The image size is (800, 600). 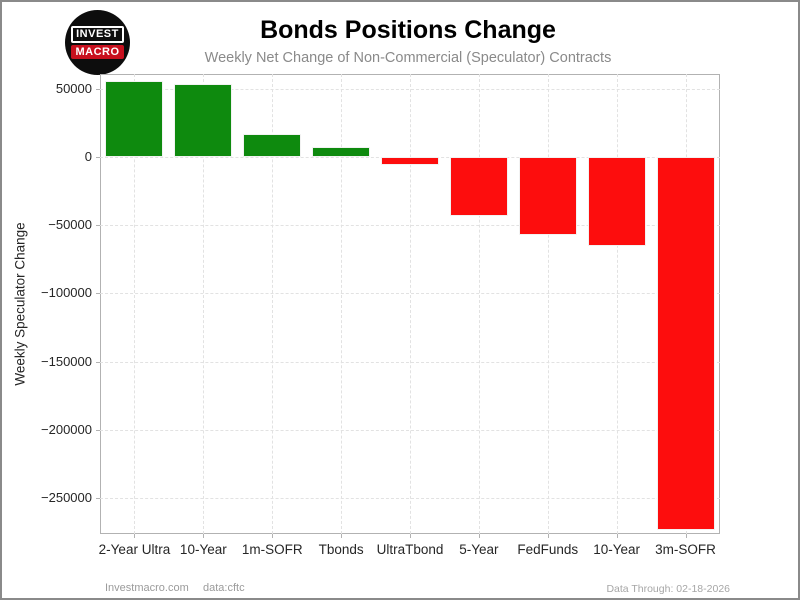 I want to click on y-tick-label: −150000, so click(x=66, y=361).